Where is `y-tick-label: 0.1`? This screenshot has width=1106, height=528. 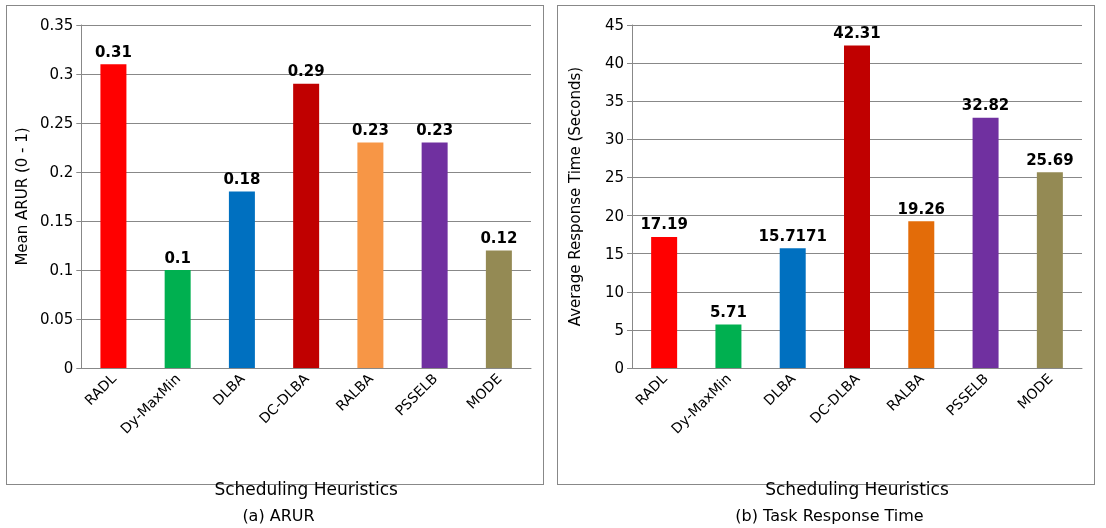
y-tick-label: 0.1 is located at coordinates (61, 270).